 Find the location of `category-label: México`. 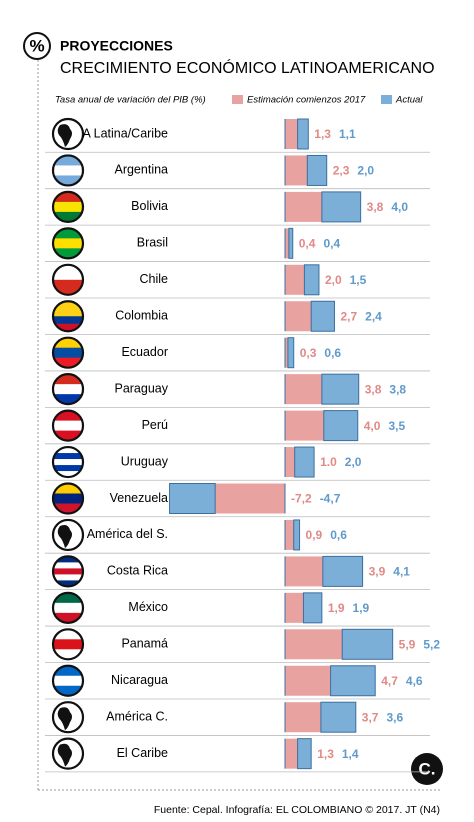

category-label: México is located at coordinates (148, 607).